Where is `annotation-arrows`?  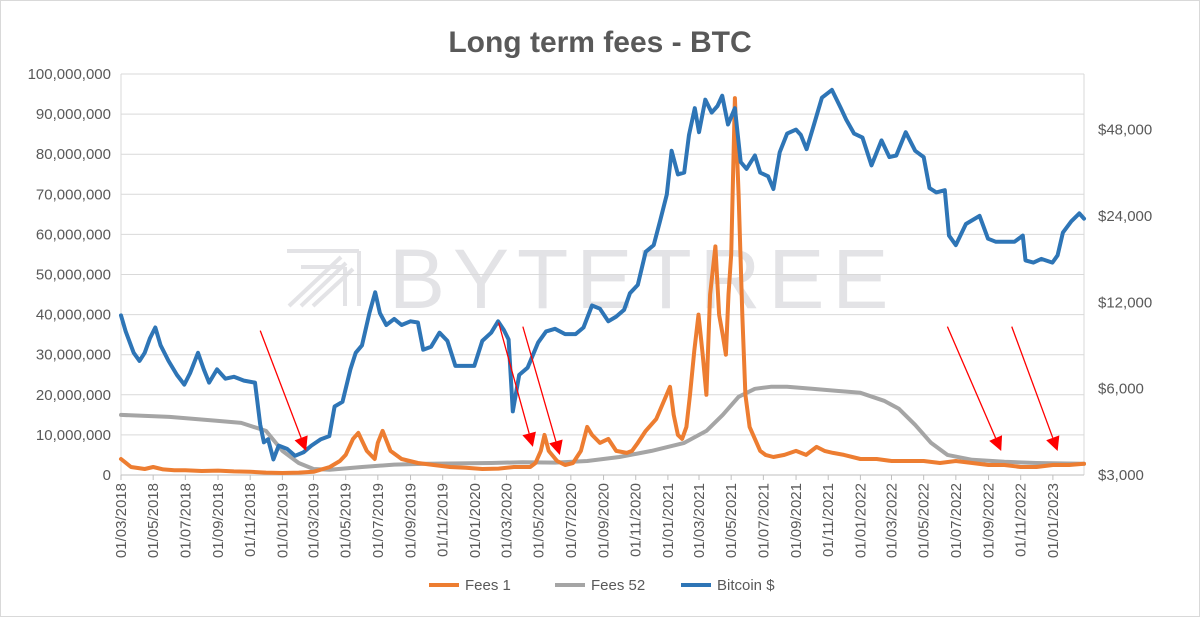 annotation-arrows is located at coordinates (659, 388).